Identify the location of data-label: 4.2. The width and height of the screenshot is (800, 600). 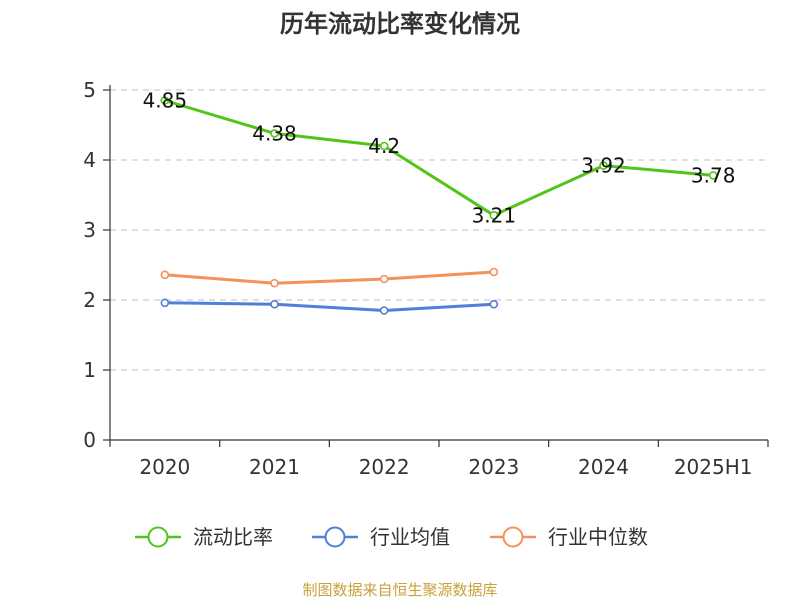
(384, 146).